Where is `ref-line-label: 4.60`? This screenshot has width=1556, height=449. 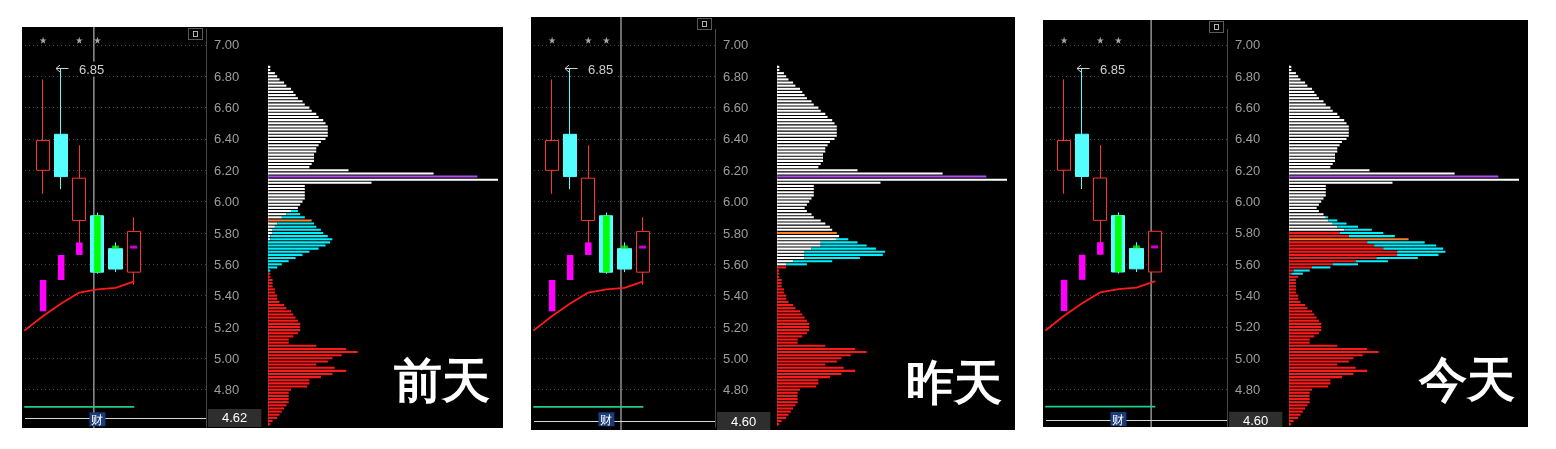 ref-line-label: 4.60 is located at coordinates (744, 421).